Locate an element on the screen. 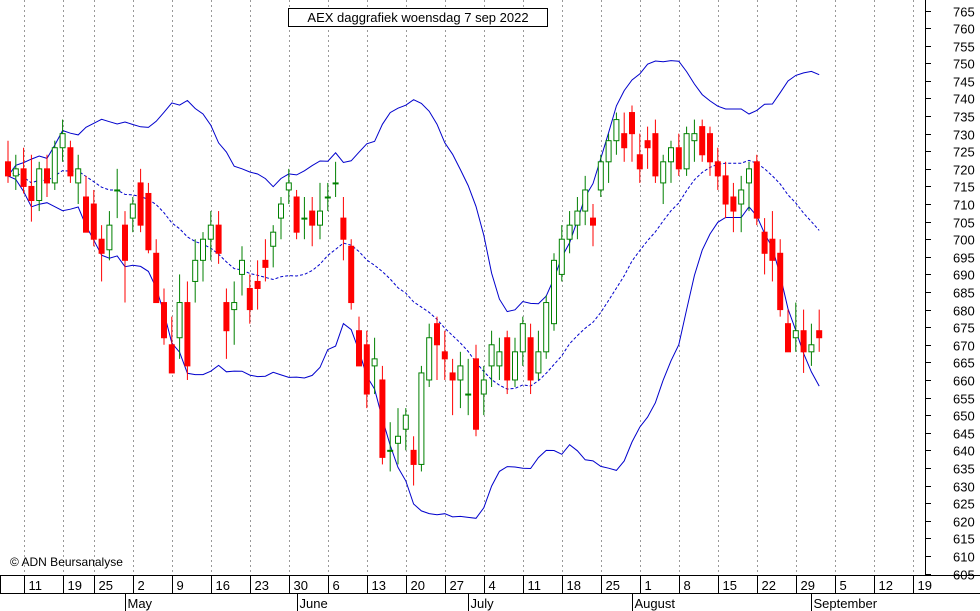 This screenshot has width=980, height=611. y-tick-label: 655 is located at coordinates (964, 399).